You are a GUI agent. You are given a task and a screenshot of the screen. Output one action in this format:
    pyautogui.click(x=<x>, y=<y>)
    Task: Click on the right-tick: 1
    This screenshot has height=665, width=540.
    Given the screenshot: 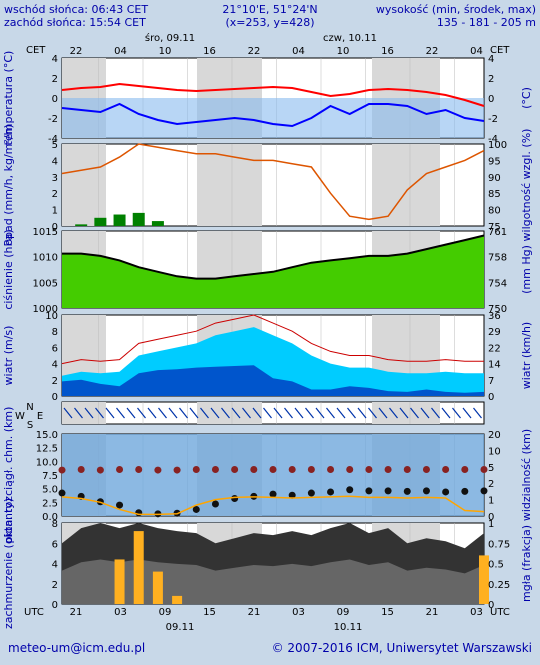 What is the action you would take?
    pyautogui.click(x=491, y=524)
    